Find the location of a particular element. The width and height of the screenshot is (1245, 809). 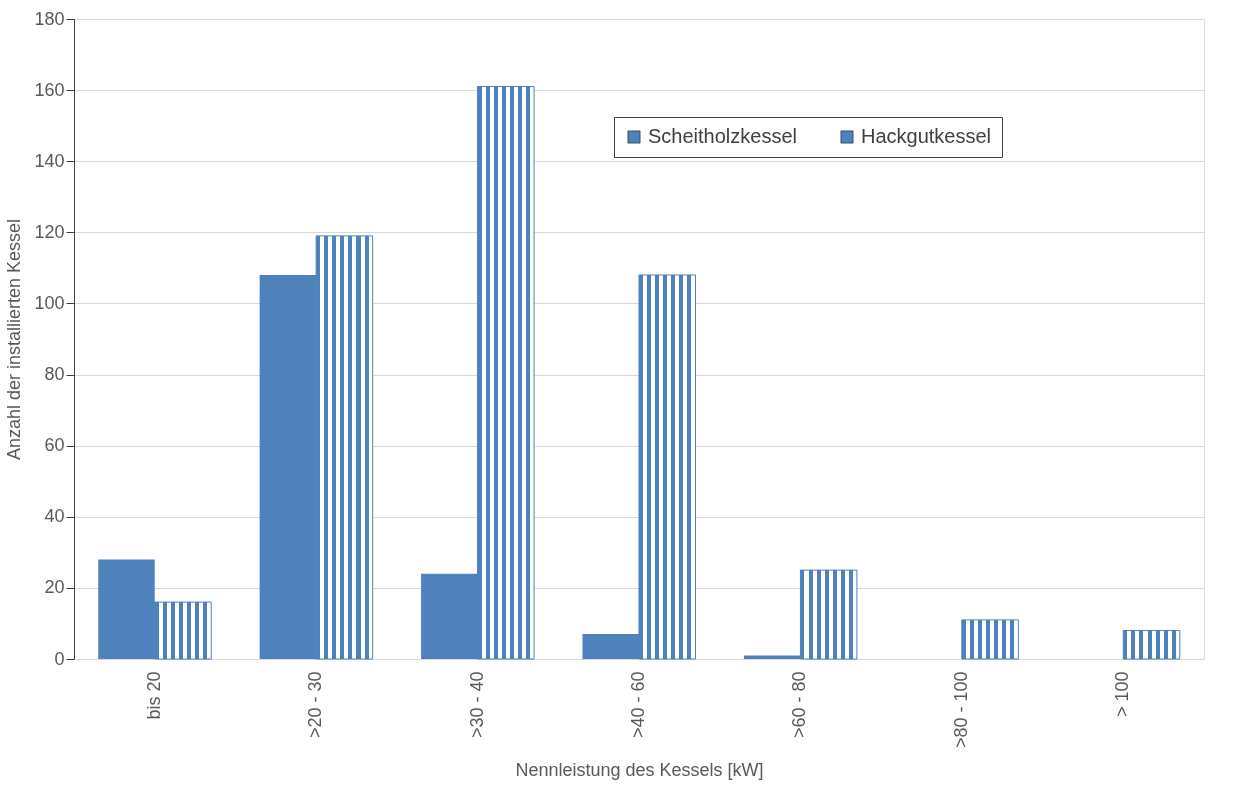

x-tick-label: >20 - 30 is located at coordinates (315, 705).